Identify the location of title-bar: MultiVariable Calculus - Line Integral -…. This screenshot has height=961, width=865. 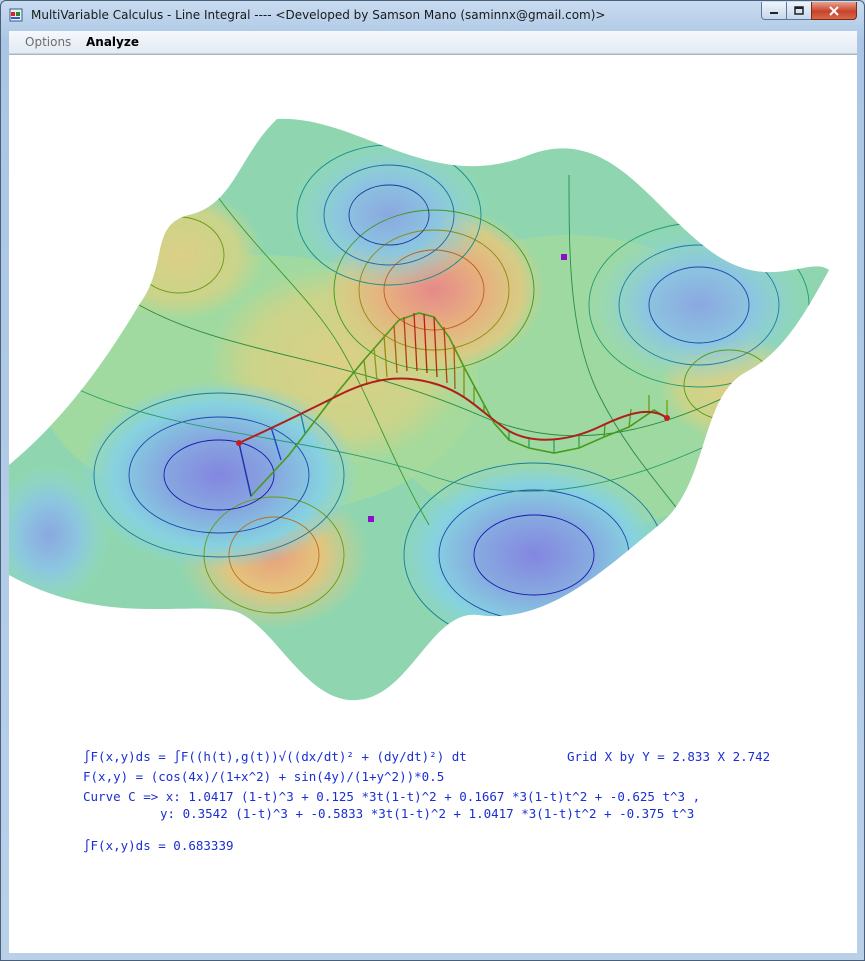
(432, 16).